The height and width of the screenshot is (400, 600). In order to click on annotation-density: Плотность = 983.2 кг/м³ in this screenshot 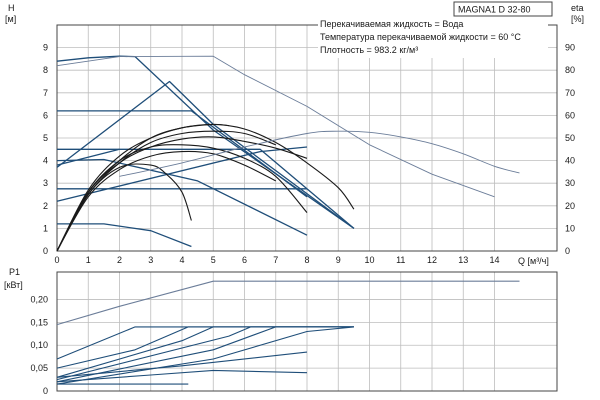, I will do `click(369, 50)`.